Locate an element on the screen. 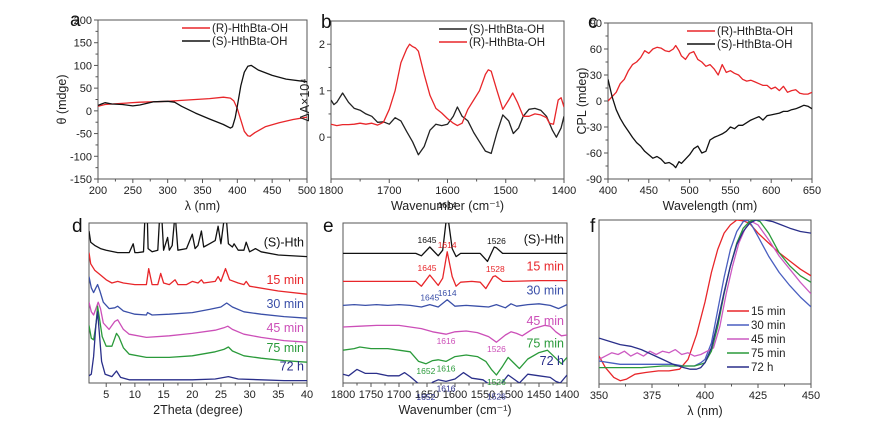 The width and height of the screenshot is (871, 426). series-label: 75 min is located at coordinates (285, 348).